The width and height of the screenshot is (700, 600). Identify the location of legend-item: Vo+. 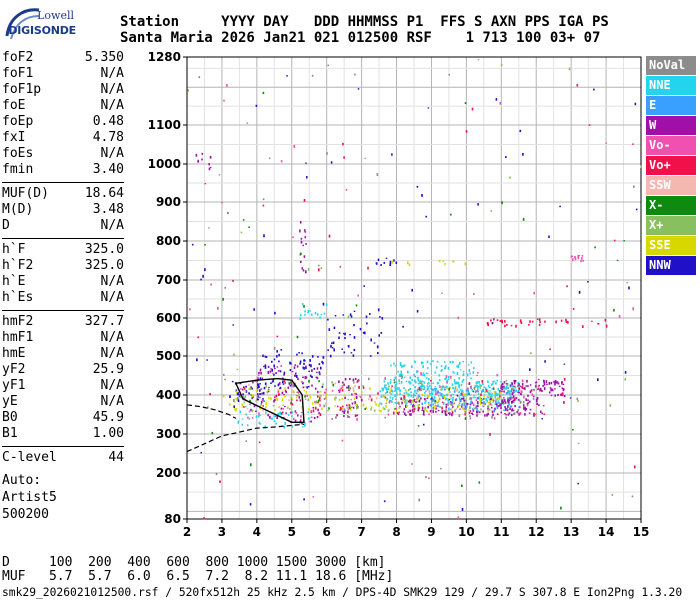
(671, 165).